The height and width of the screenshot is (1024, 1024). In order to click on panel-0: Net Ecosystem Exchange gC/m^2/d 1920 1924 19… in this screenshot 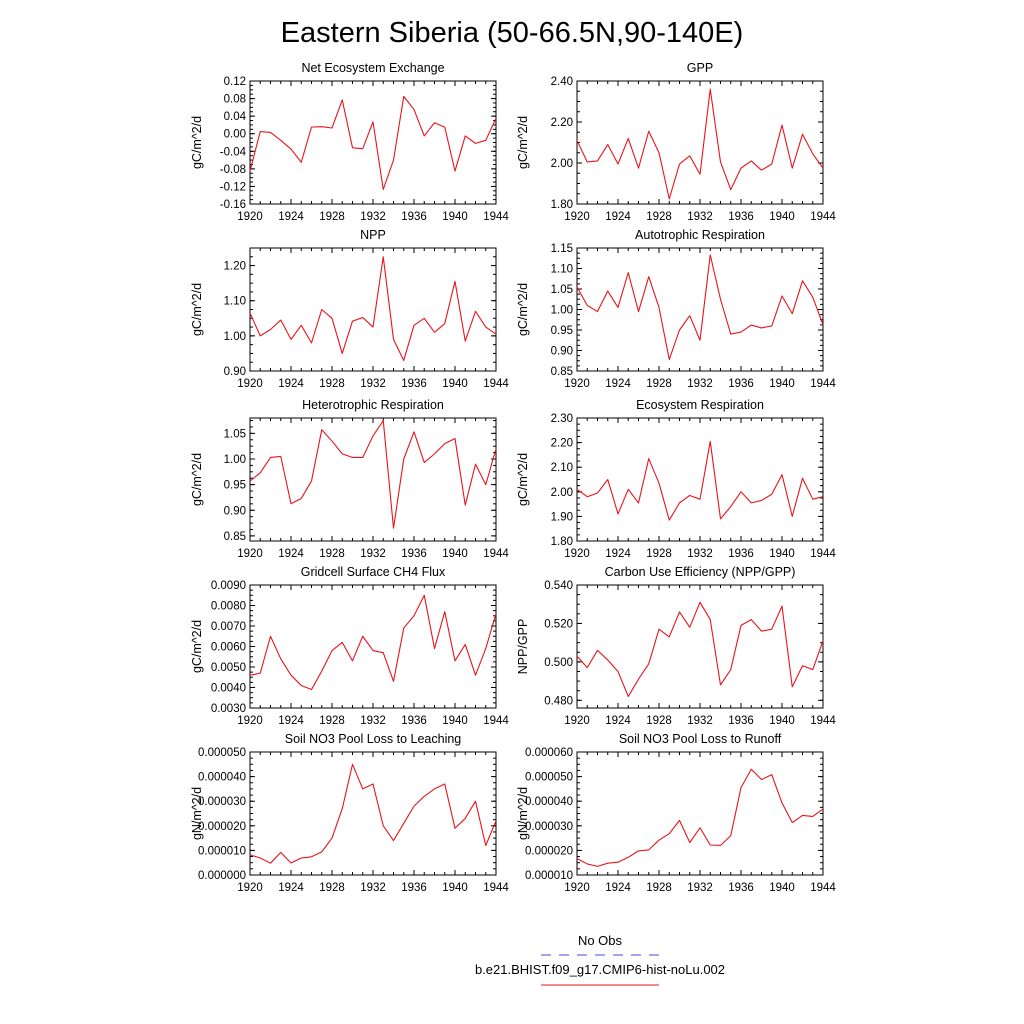, I will do `click(349, 142)`.